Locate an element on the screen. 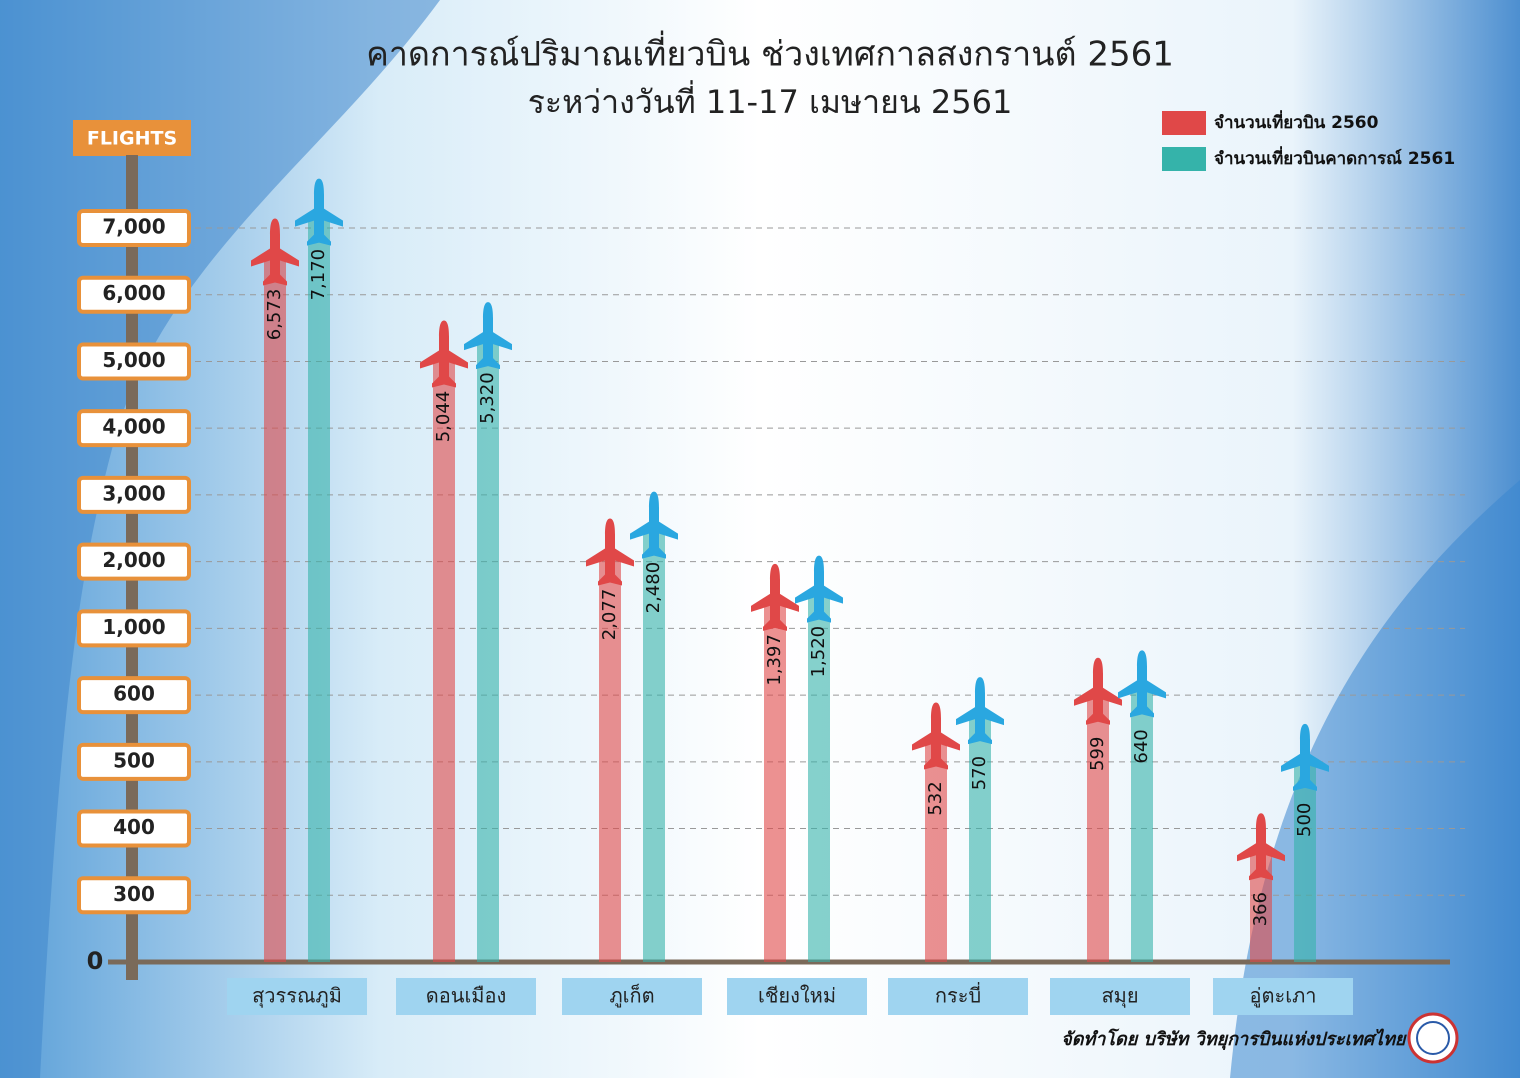 This screenshot has width=1520, height=1078. y-tick-label: 5,000 is located at coordinates (133, 360).